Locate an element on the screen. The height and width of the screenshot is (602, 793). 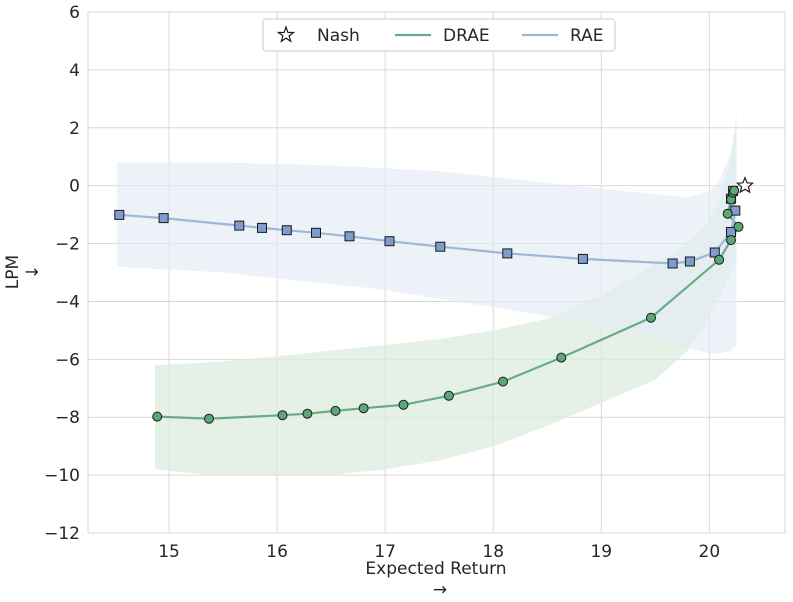
nash-point is located at coordinates (745, 185).